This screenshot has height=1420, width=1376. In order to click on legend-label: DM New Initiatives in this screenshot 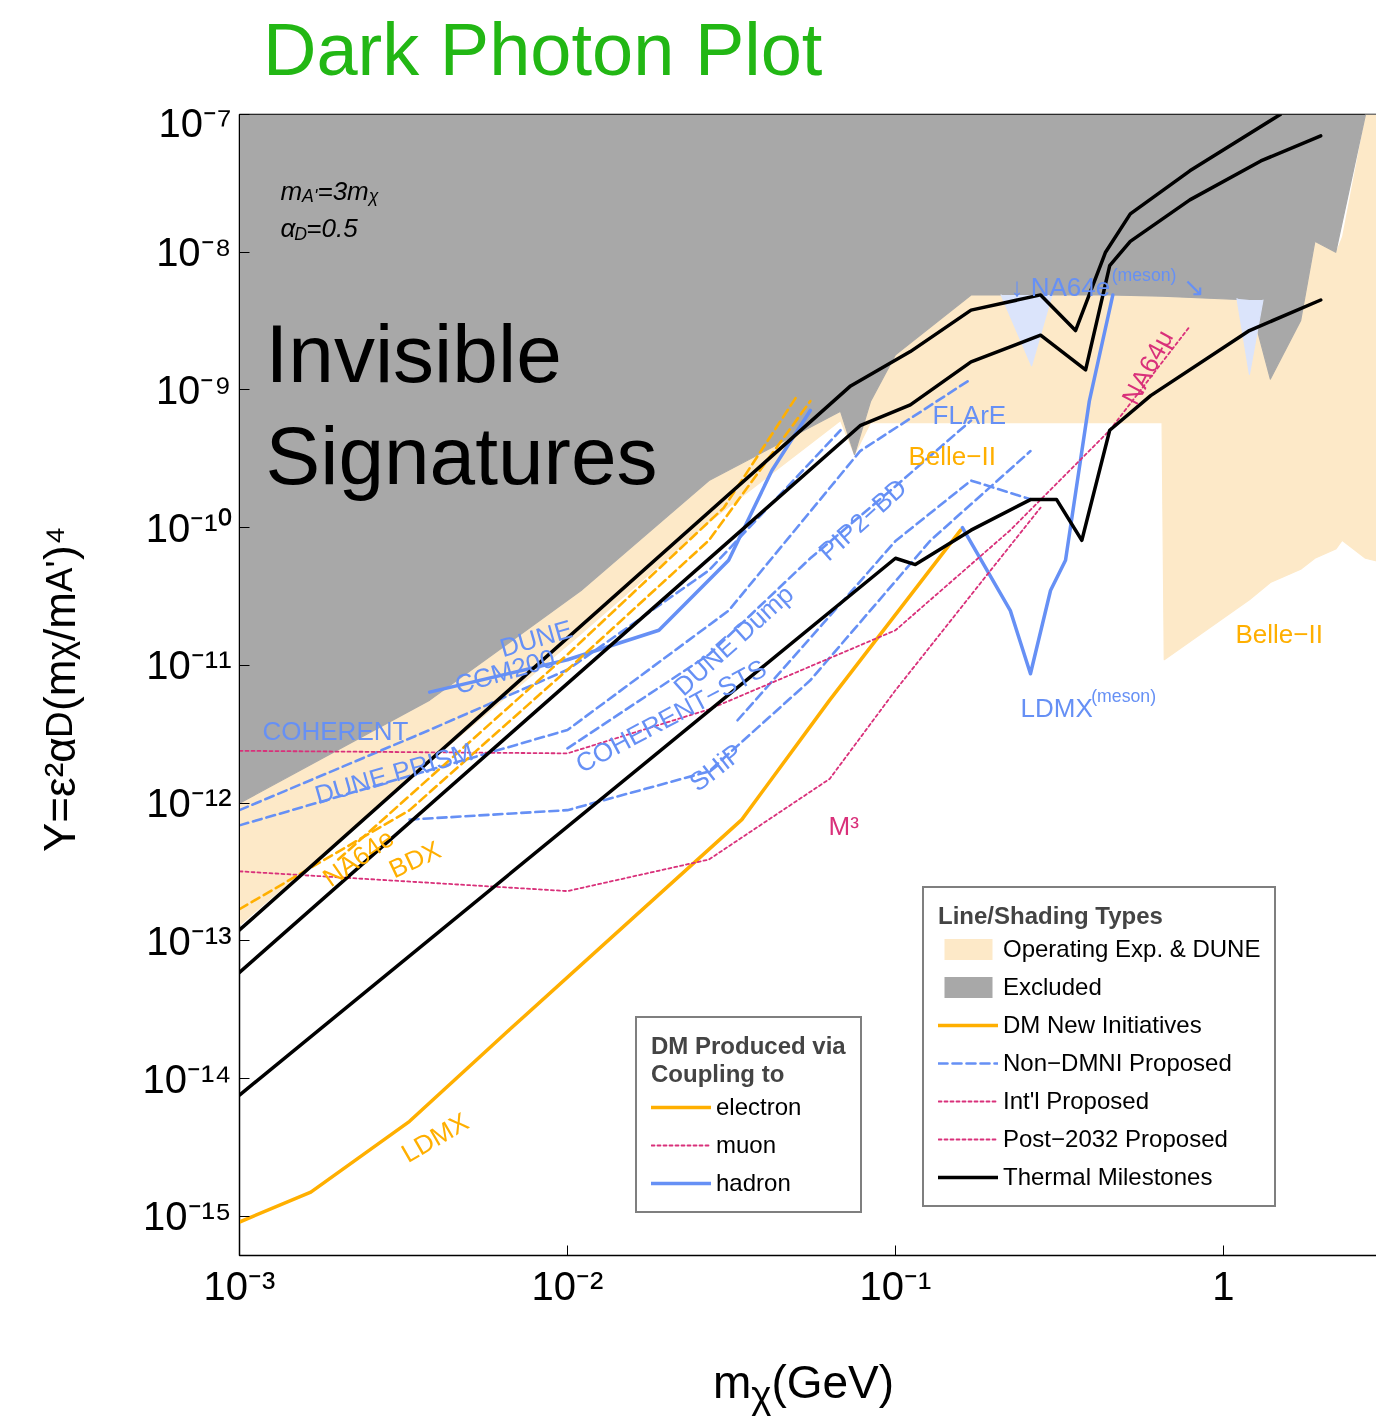, I will do `click(1102, 1025)`.